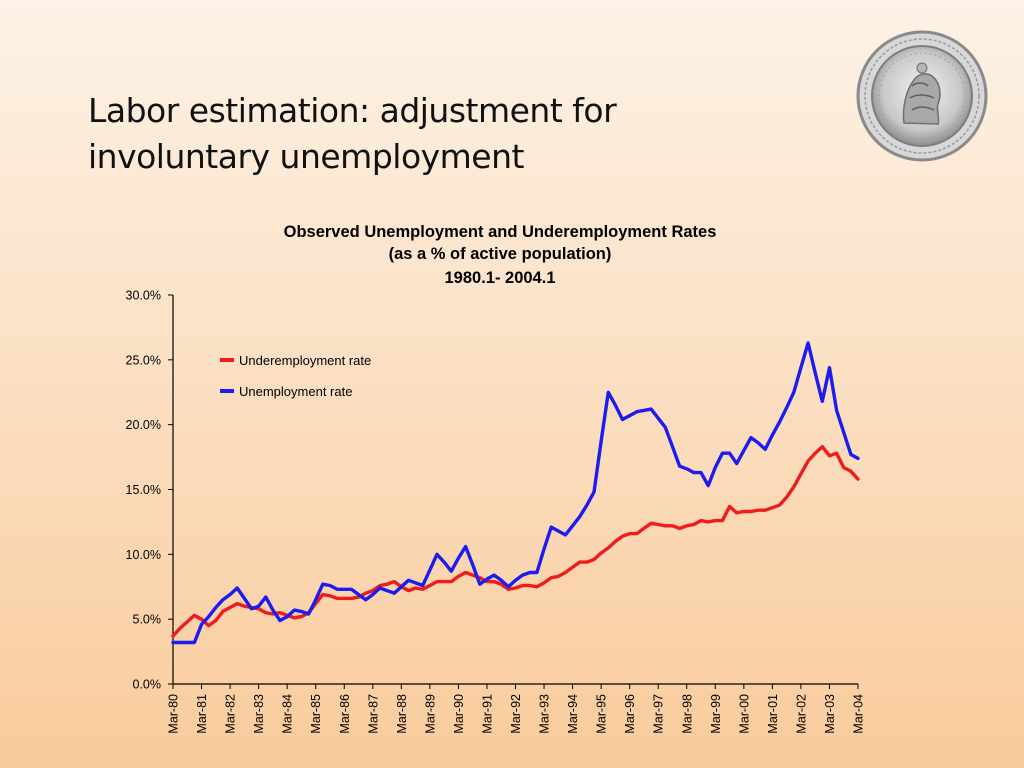  Describe the element at coordinates (430, 714) in the screenshot. I see `x-tick-label: Mar-89` at that location.